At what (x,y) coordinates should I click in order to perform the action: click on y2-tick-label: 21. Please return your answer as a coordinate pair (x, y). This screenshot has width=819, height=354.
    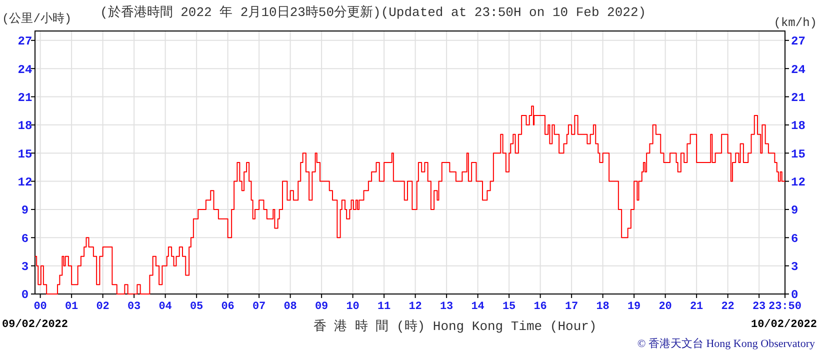
    Looking at the image, I should click on (798, 97).